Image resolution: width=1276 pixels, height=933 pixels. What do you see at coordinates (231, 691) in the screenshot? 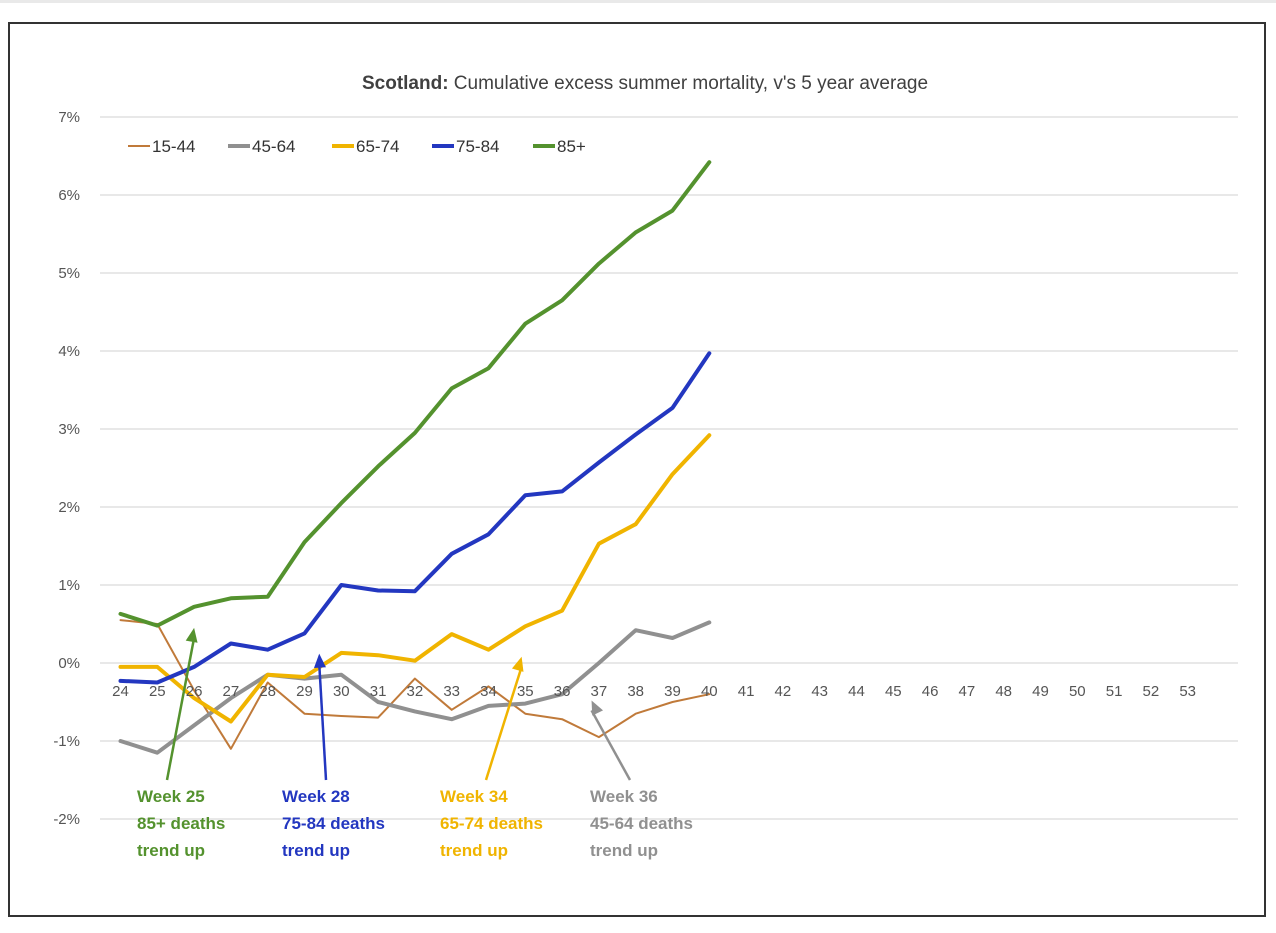
I see `x-tick-label: 27` at bounding box center [231, 691].